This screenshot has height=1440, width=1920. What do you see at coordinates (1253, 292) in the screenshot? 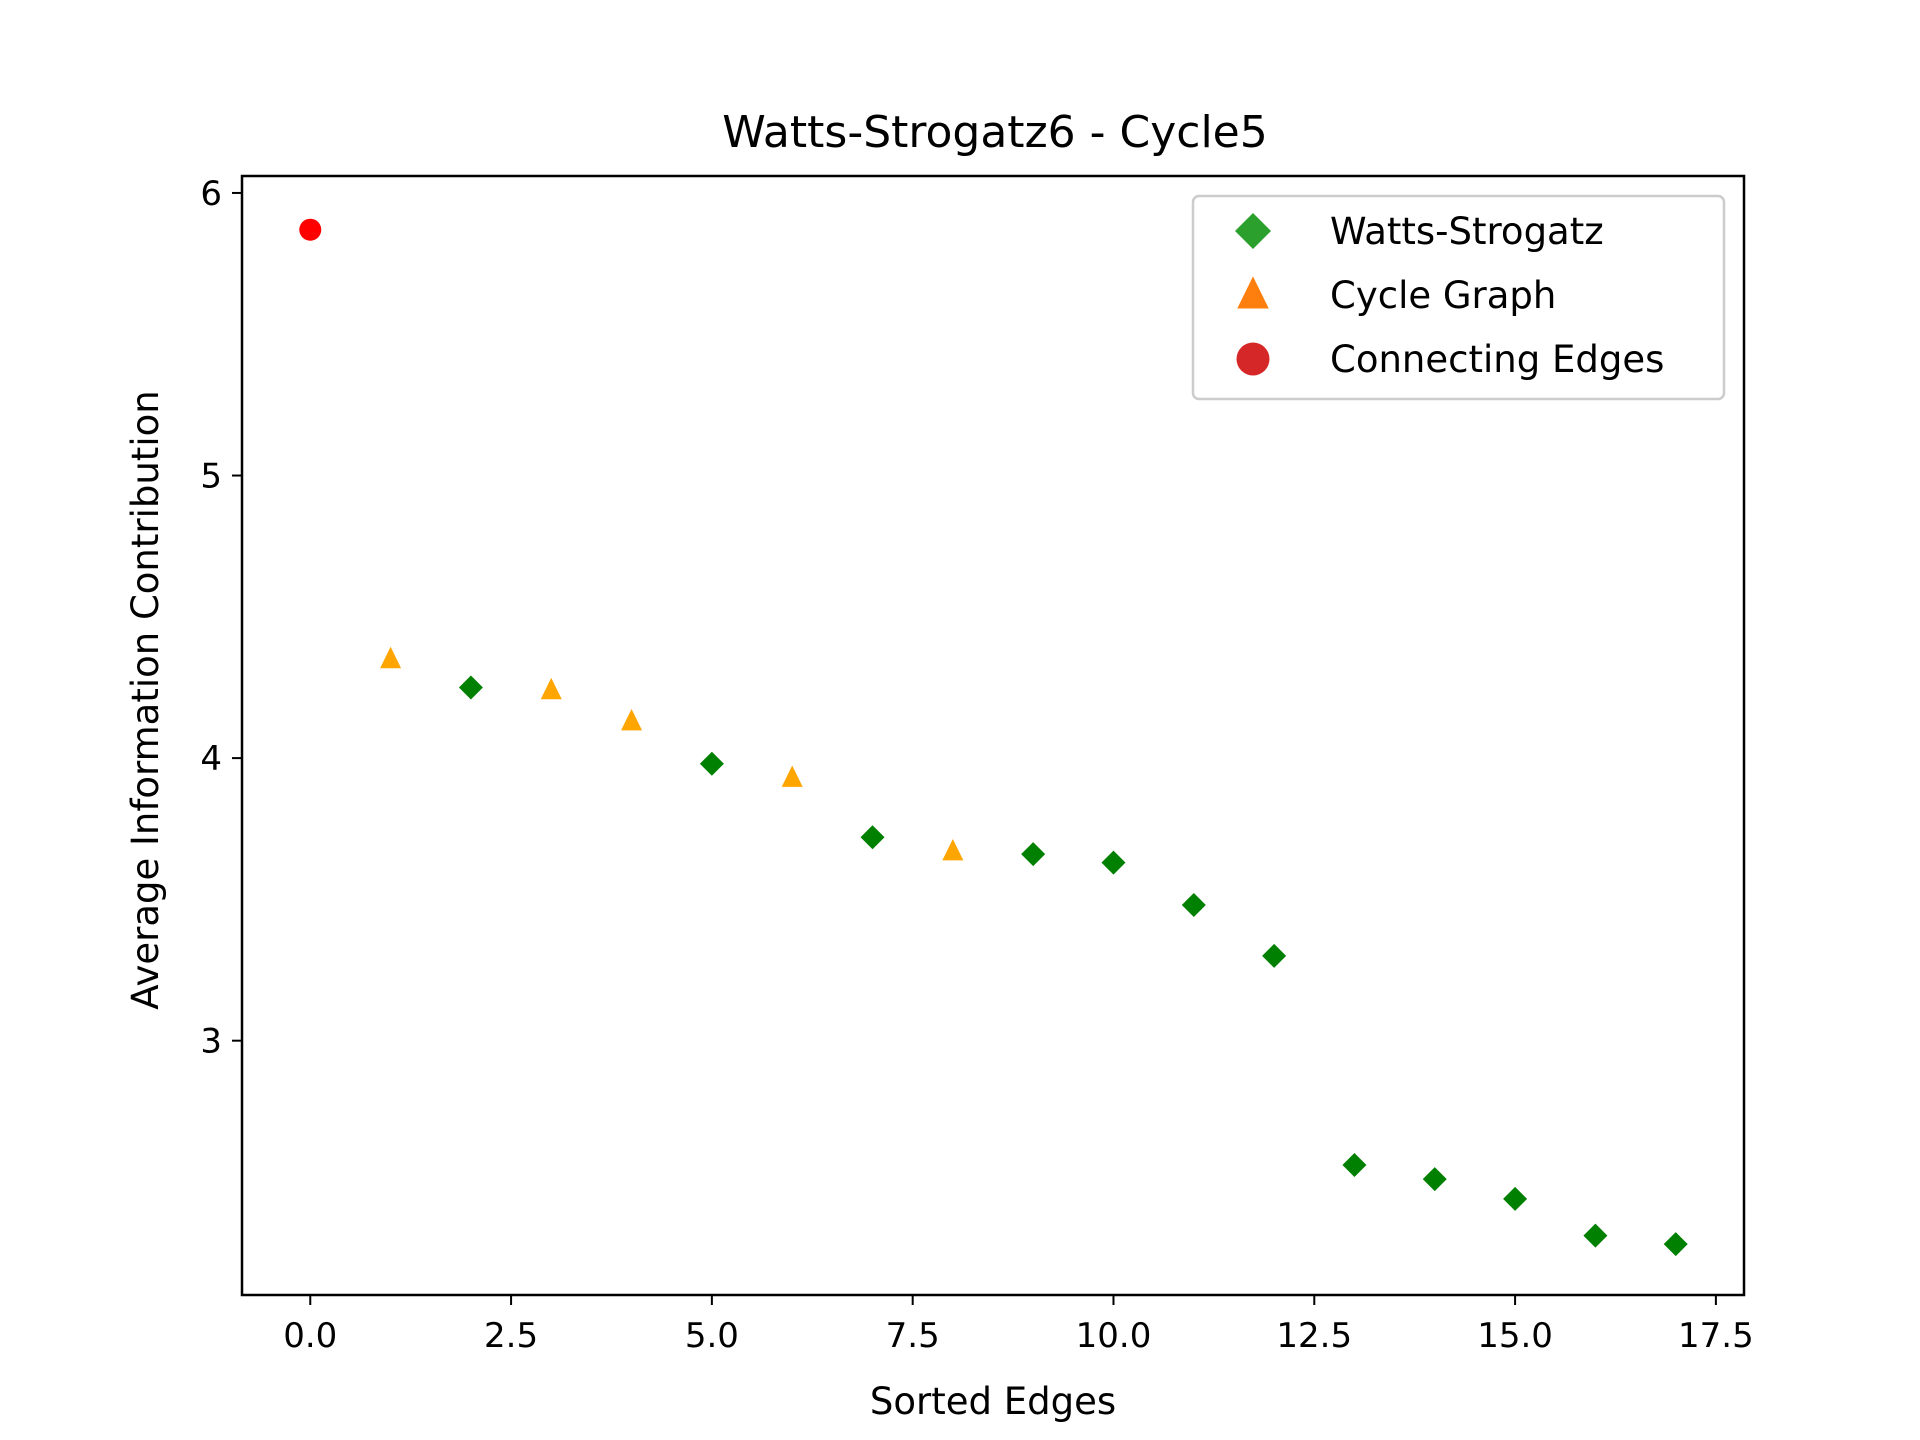
I see `legend-marker-cycle-graph` at bounding box center [1253, 292].